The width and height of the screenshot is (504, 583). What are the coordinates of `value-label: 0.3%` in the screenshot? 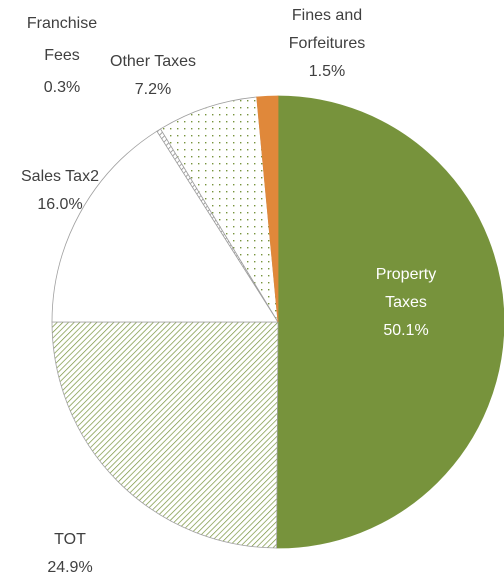 It's located at (62, 87).